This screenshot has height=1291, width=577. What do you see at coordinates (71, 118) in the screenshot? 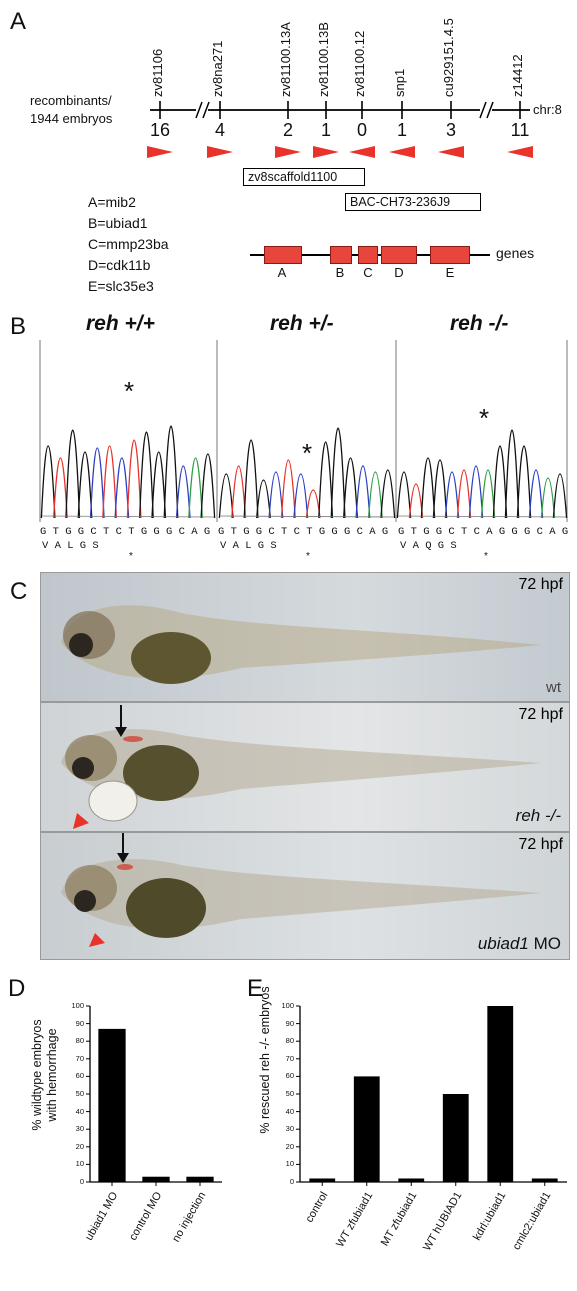
I see `recombinants-label-2: 1944 embryos` at bounding box center [71, 118].